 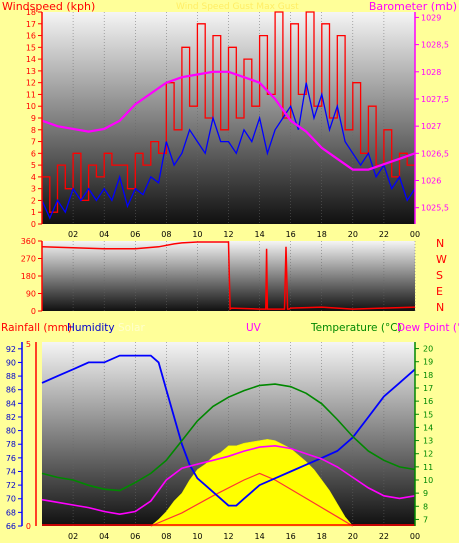 I want to click on direction-compass-label: E, so click(x=439, y=291).